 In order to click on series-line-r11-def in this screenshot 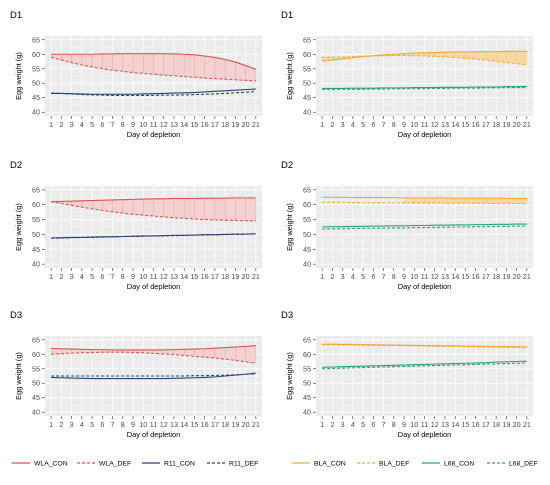, I will do `click(153, 236)`.